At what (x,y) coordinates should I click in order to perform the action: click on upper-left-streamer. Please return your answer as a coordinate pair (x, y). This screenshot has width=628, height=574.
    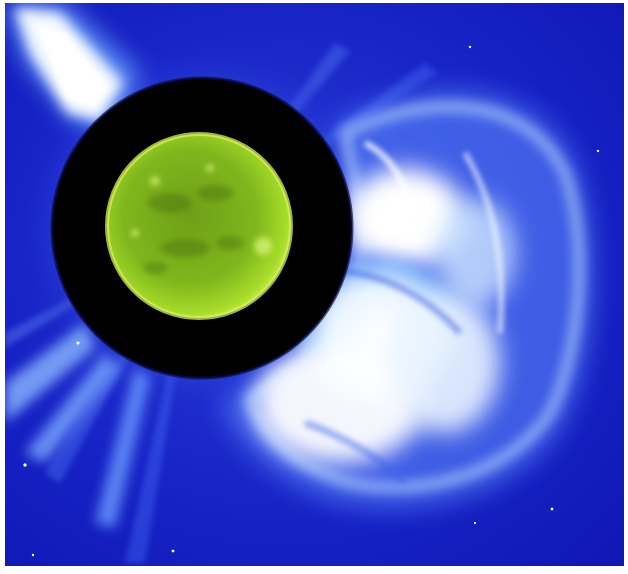
    Looking at the image, I should click on (72, 65).